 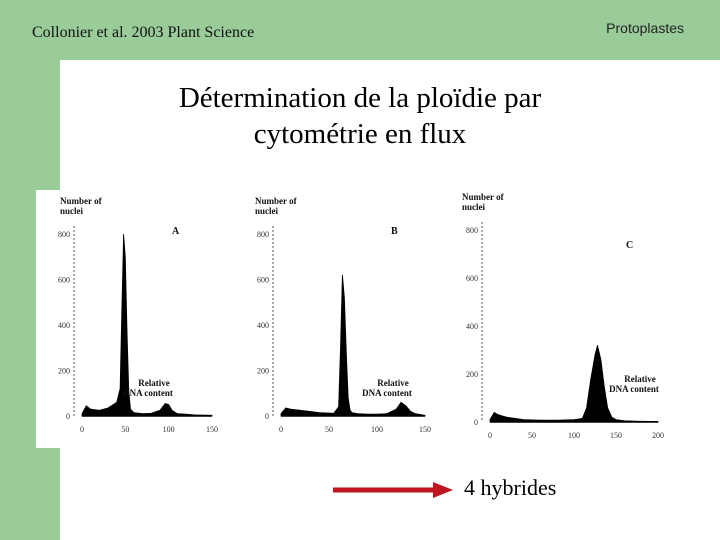 I want to click on title-line-2: cytométrie en flux, so click(x=360, y=134).